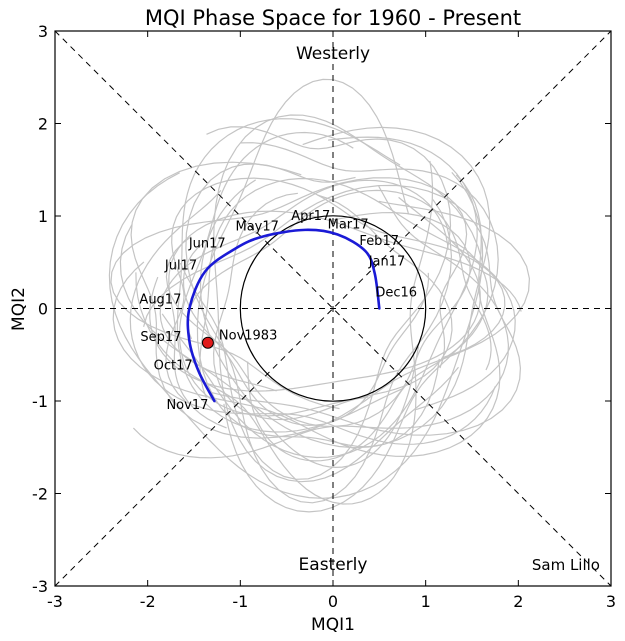  Describe the element at coordinates (40, 401) in the screenshot. I see `y-tick-label: -1` at that location.